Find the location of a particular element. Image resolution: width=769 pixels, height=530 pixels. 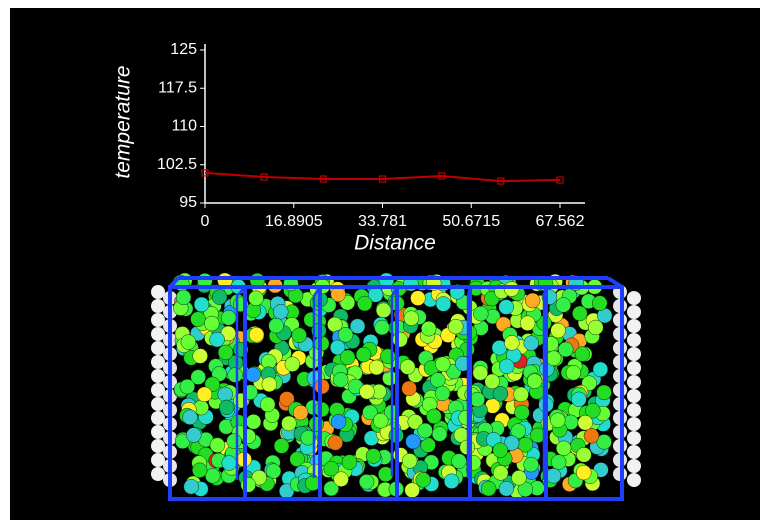

data-line is located at coordinates (382, 177).